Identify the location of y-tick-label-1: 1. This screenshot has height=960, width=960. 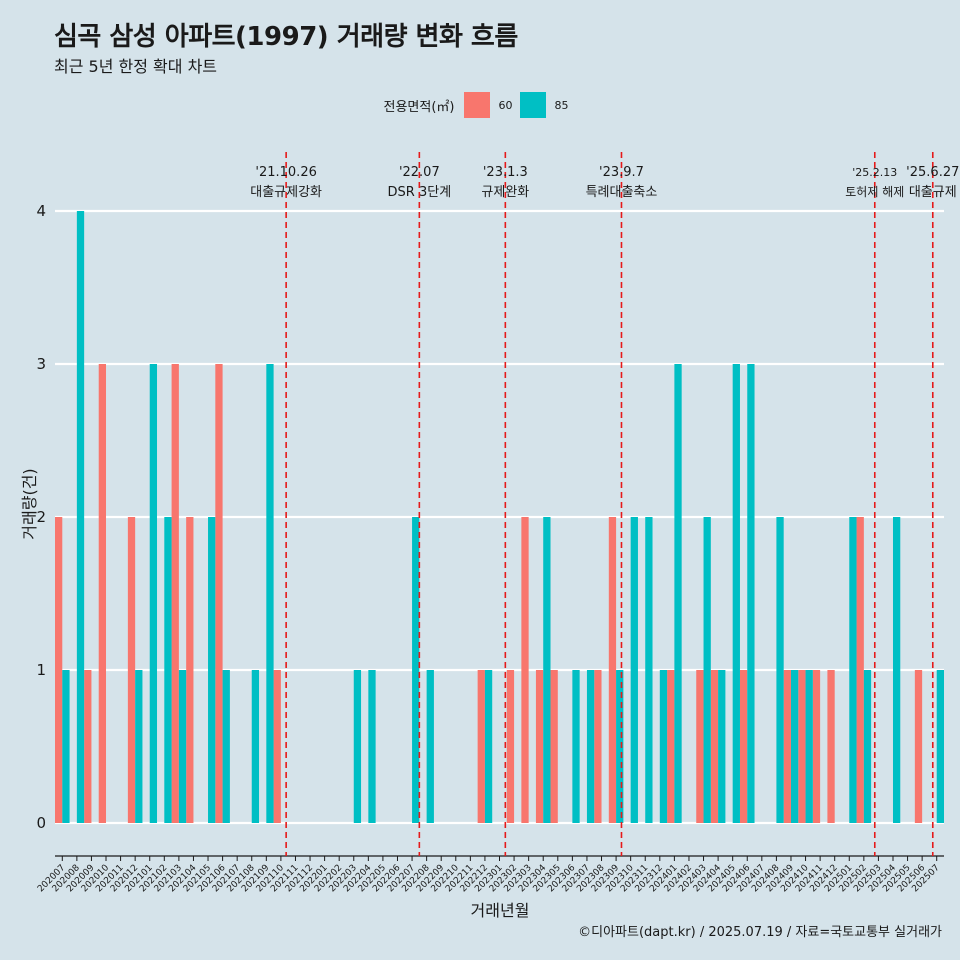
(41, 670).